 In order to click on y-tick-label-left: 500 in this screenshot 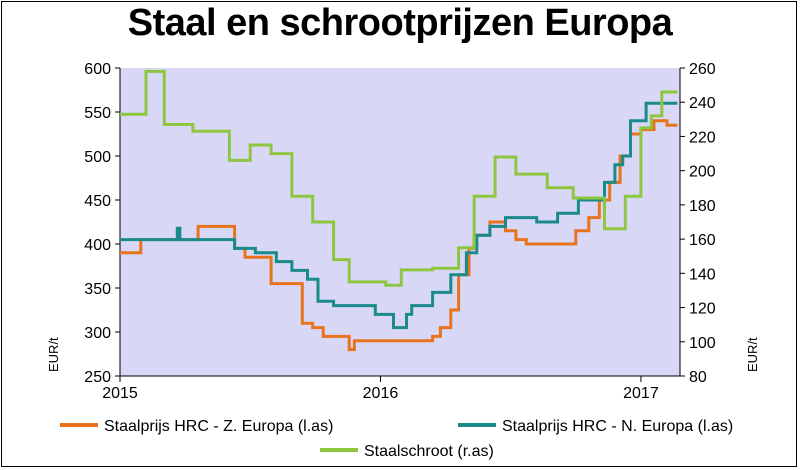, I will do `click(97, 157)`.